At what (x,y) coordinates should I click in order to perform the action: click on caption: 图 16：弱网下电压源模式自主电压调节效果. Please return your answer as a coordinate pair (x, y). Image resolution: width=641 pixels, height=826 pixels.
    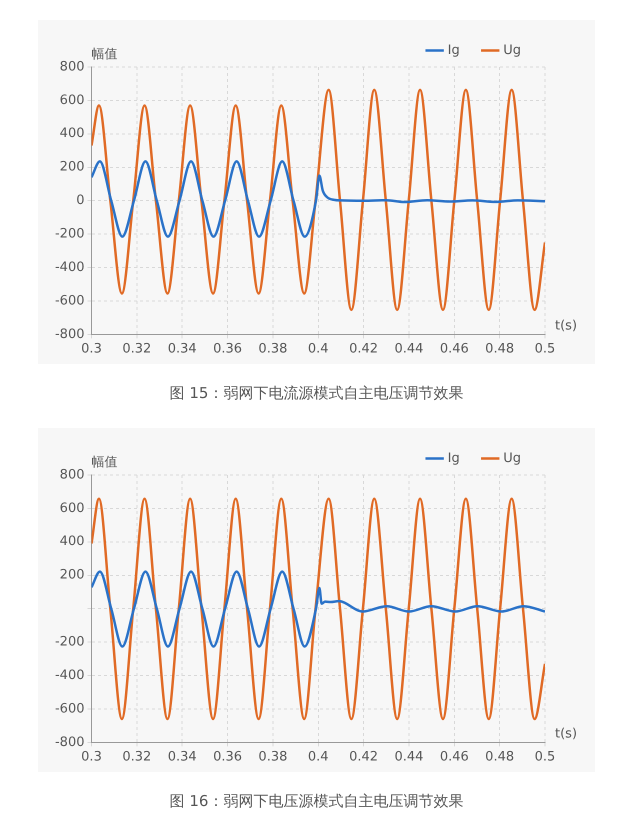
    Looking at the image, I should click on (316, 802).